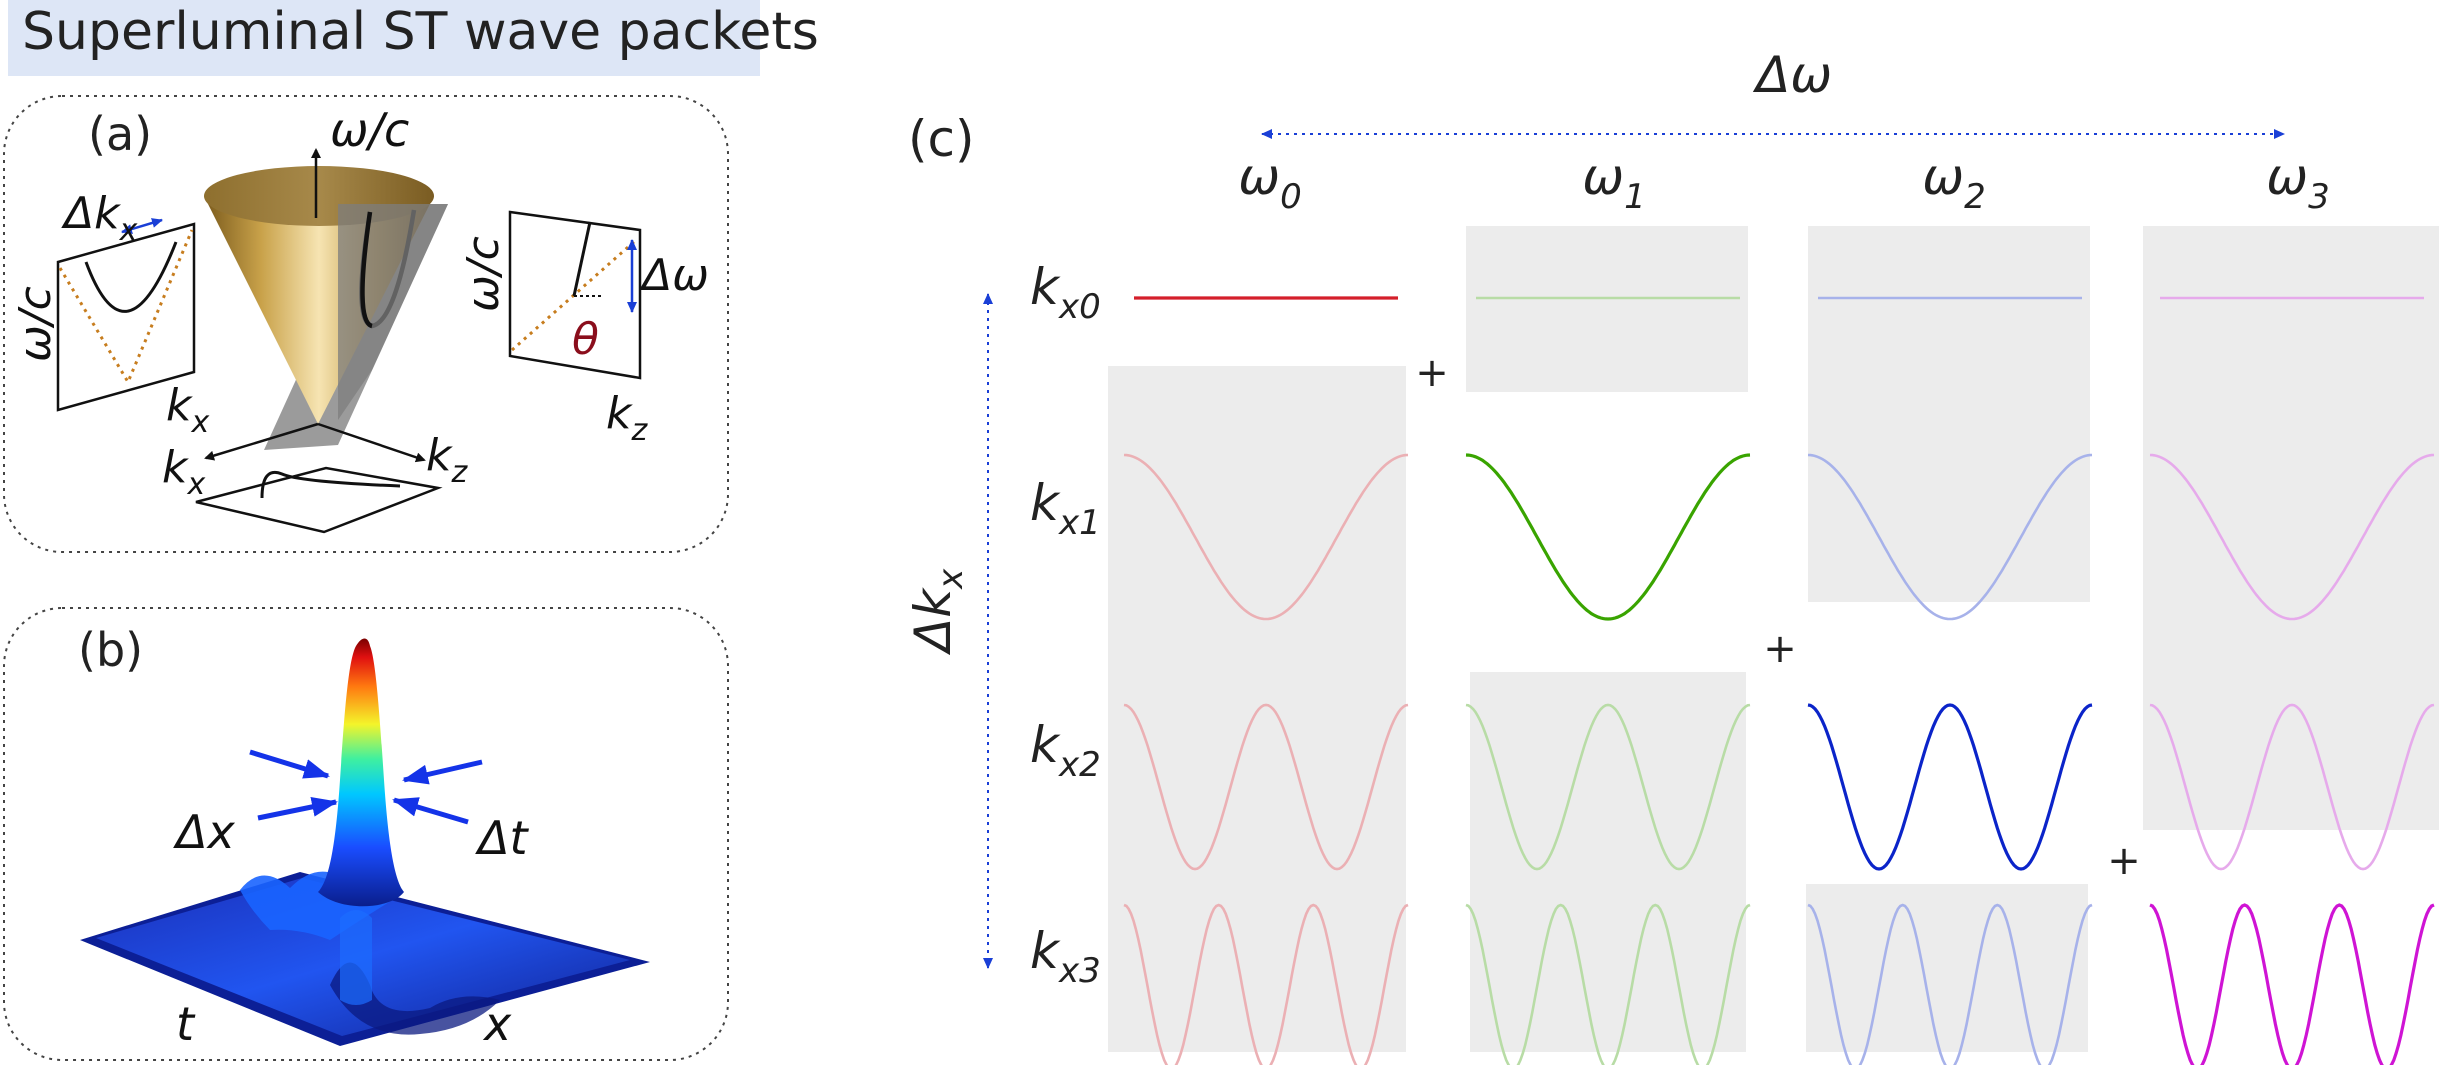  I want to click on light-cone: ω/c, so click(326, 276).